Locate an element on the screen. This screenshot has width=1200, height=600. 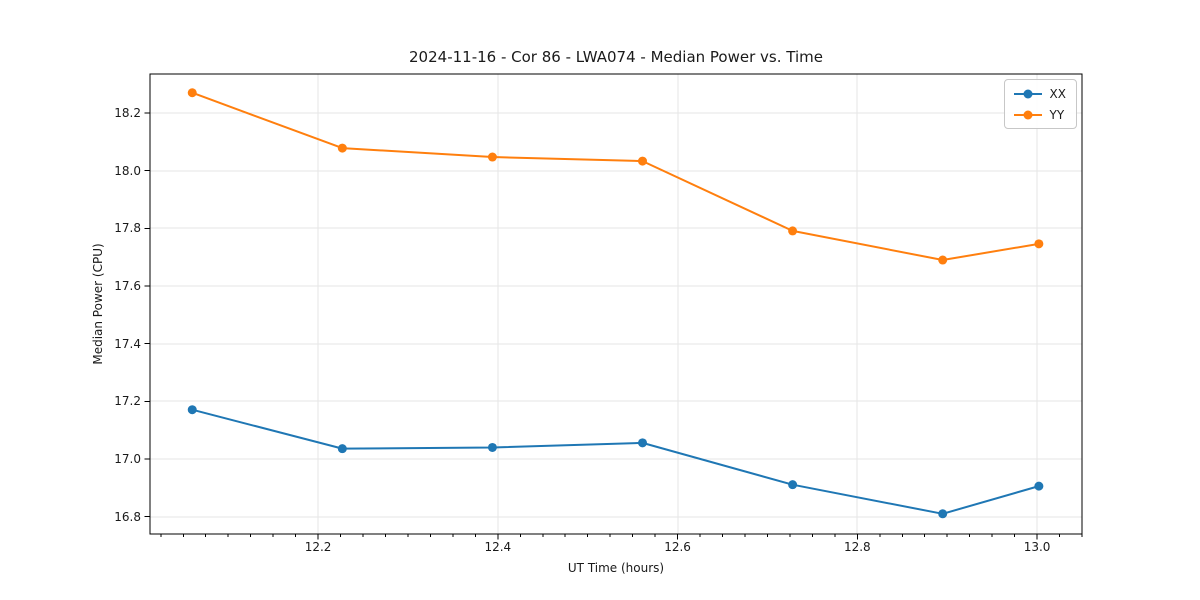
y-tick-label: 17.4 is located at coordinates (127, 343).